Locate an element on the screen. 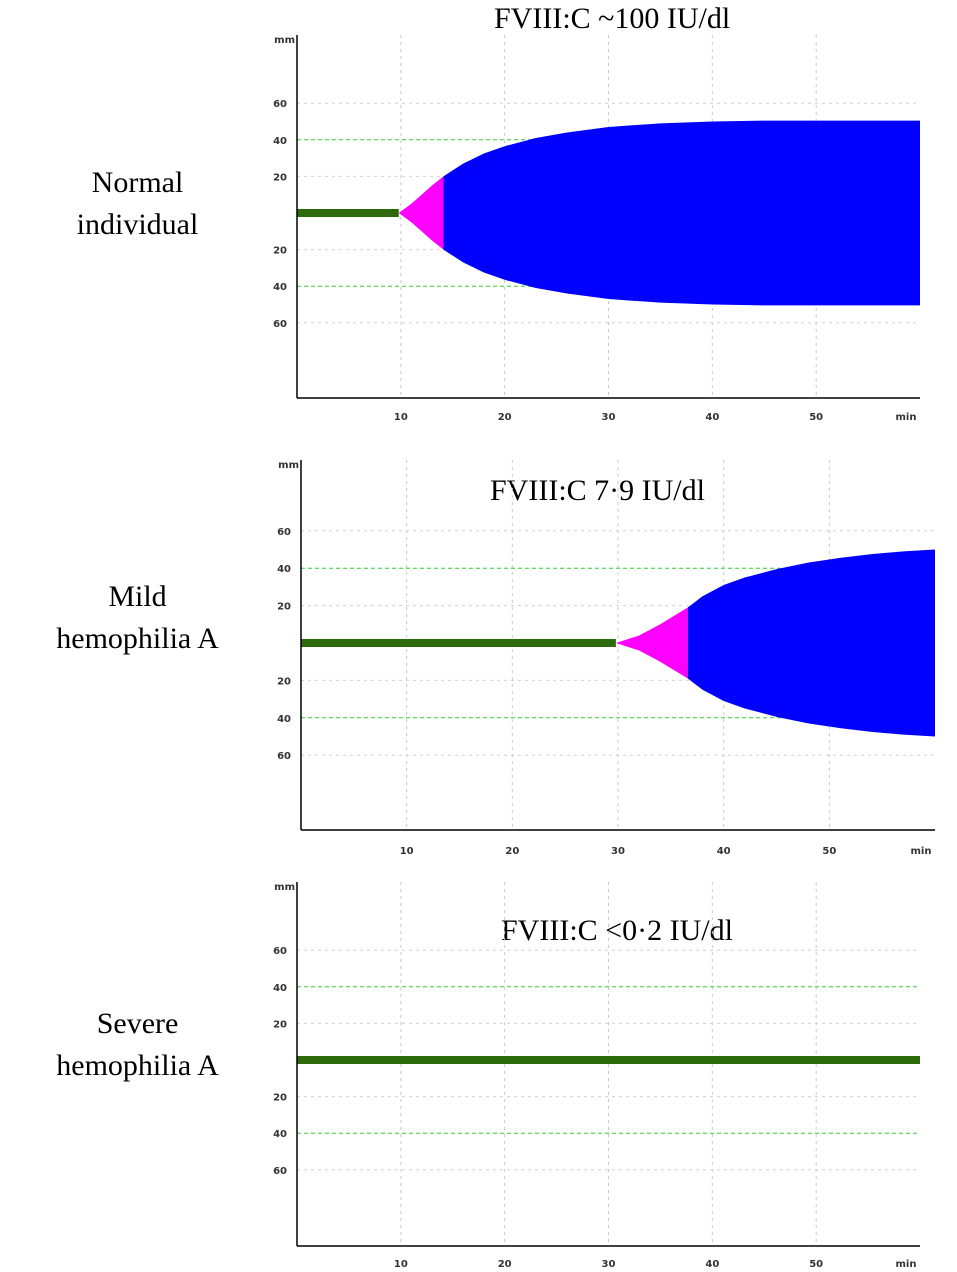 The width and height of the screenshot is (957, 1272). chart-title-mild: FVIII:C 7·9 IU/dl is located at coordinates (597, 490).